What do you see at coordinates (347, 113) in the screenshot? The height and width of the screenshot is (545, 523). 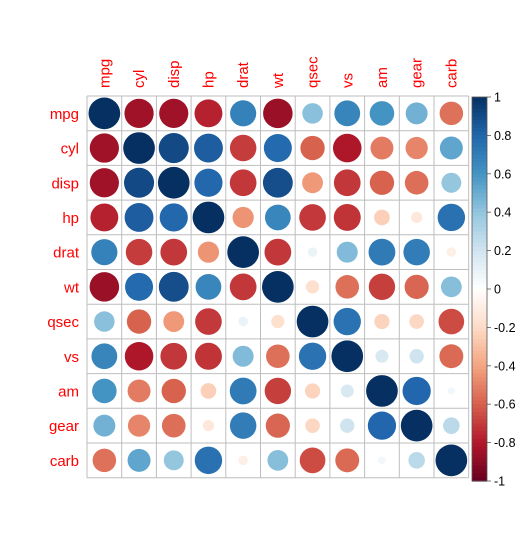 I see `corr-circle-mpg-vs` at bounding box center [347, 113].